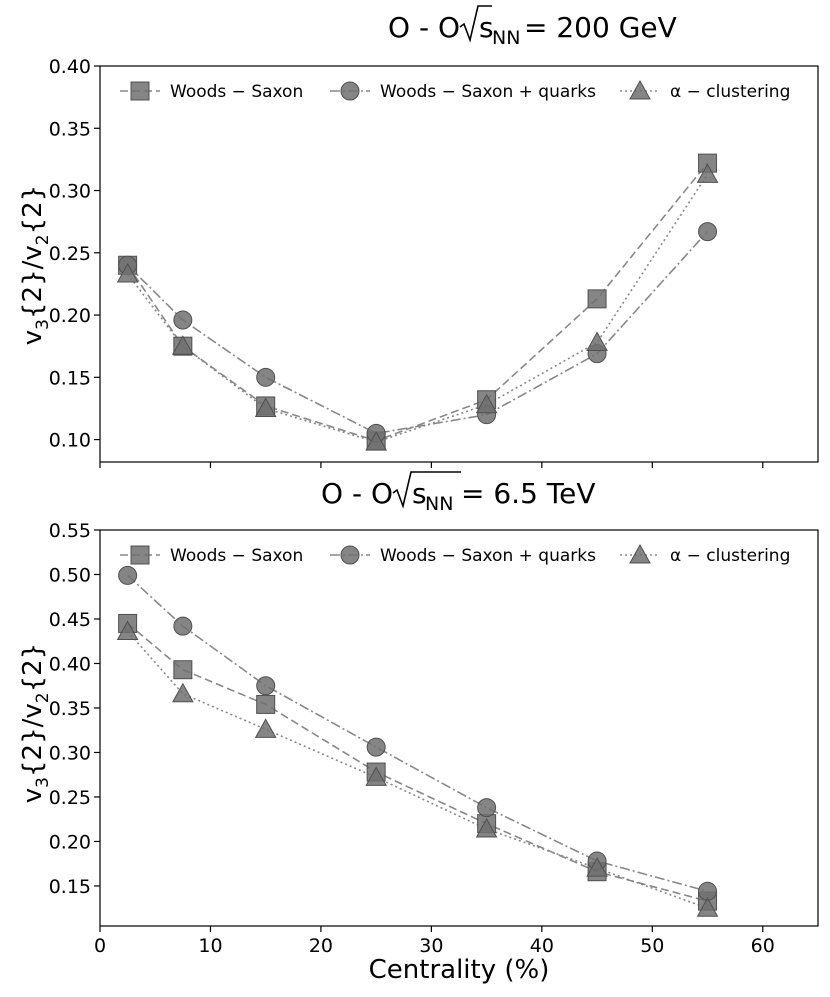 The image size is (830, 997). I want to click on title-bottom-suffix: = 6.5 TeV, so click(528, 493).